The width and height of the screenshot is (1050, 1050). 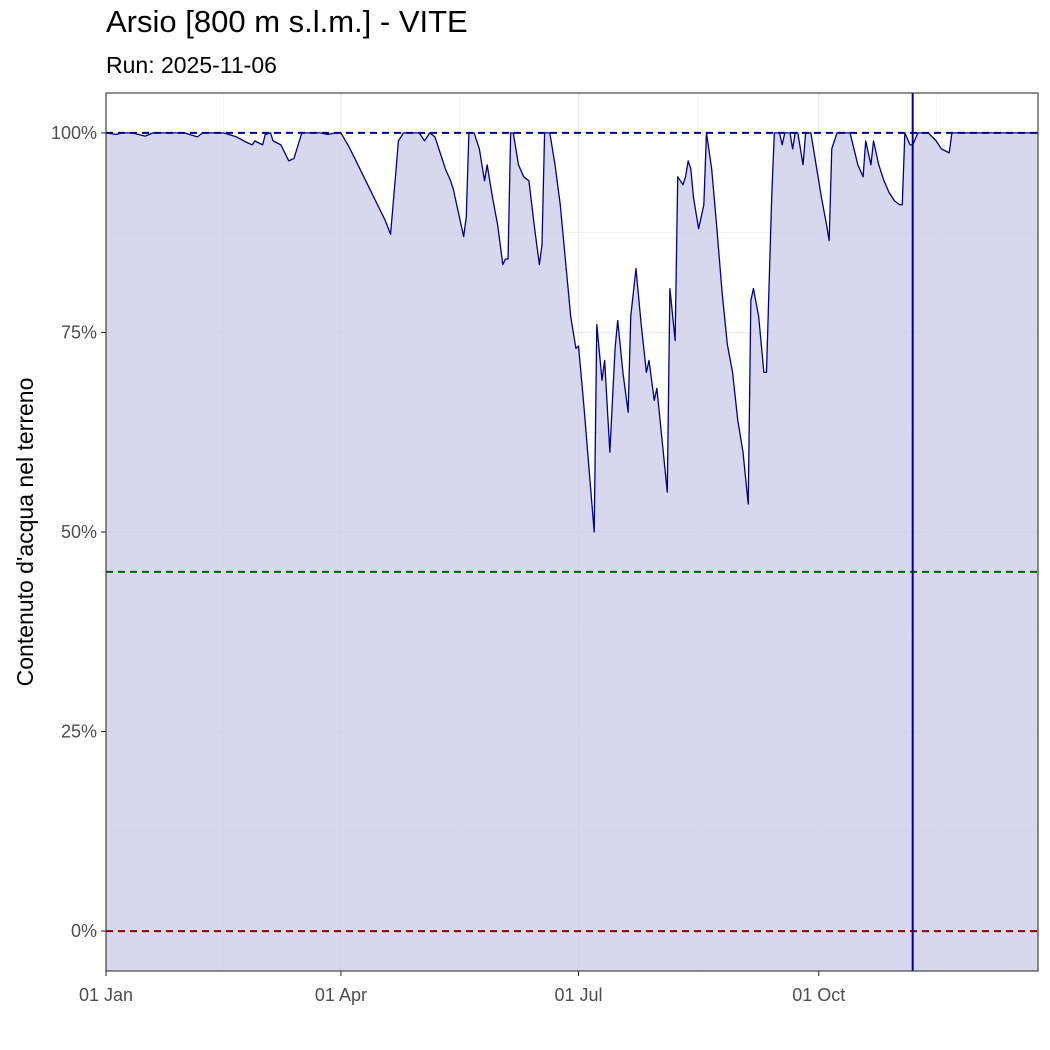 What do you see at coordinates (79, 332) in the screenshot?
I see `y-tick-label: 75%` at bounding box center [79, 332].